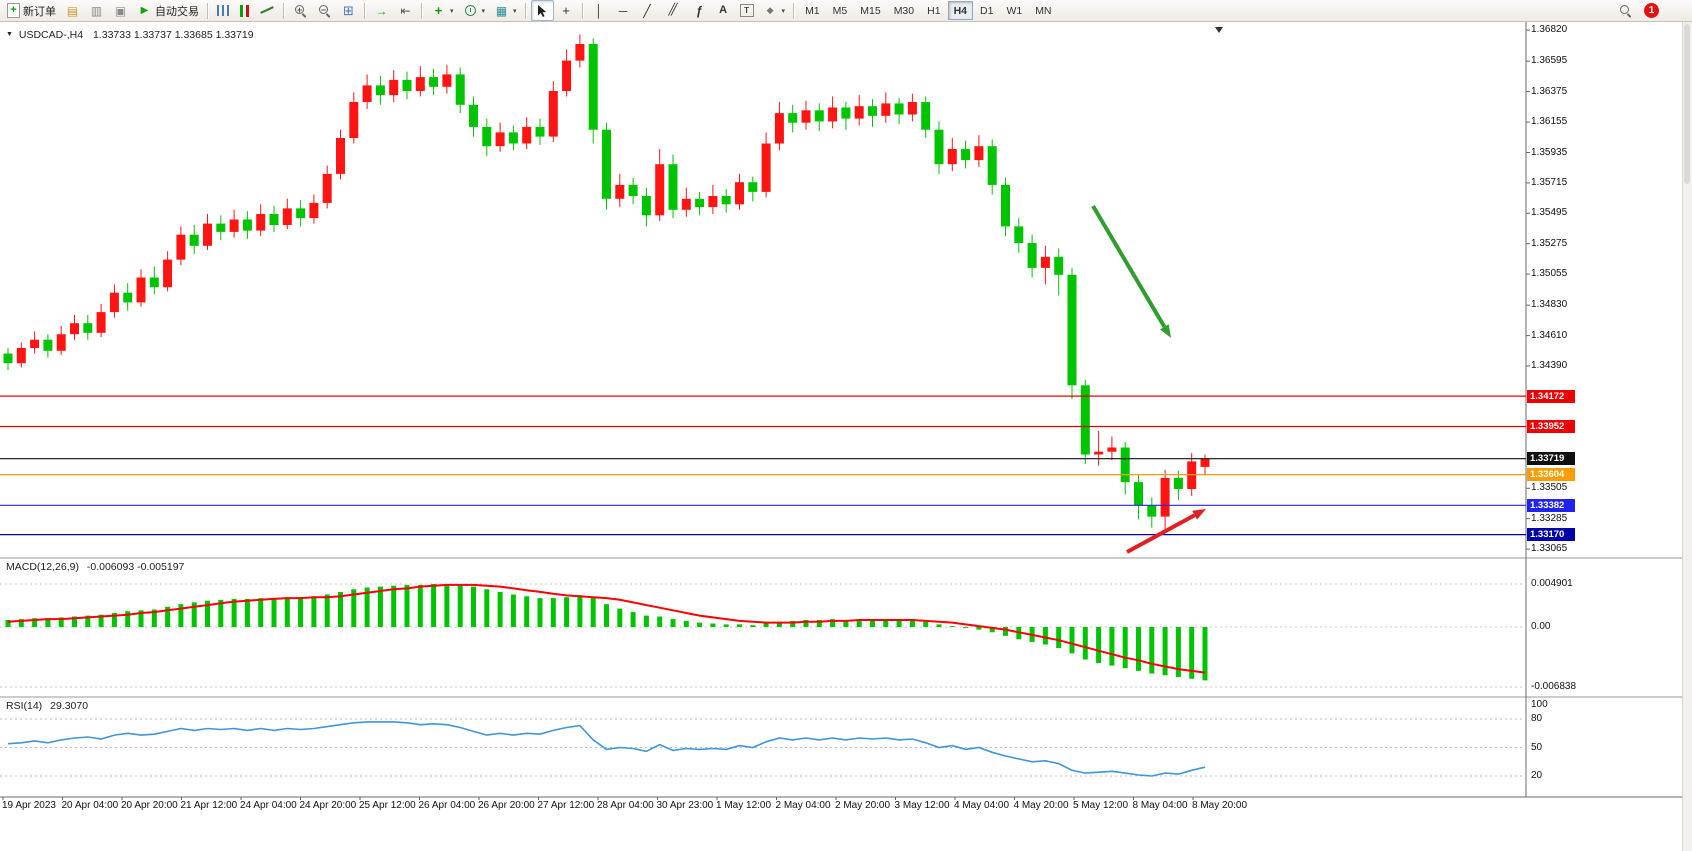 Image resolution: width=1692 pixels, height=851 pixels. I want to click on new-order-button: + 新订单, so click(31, 10).